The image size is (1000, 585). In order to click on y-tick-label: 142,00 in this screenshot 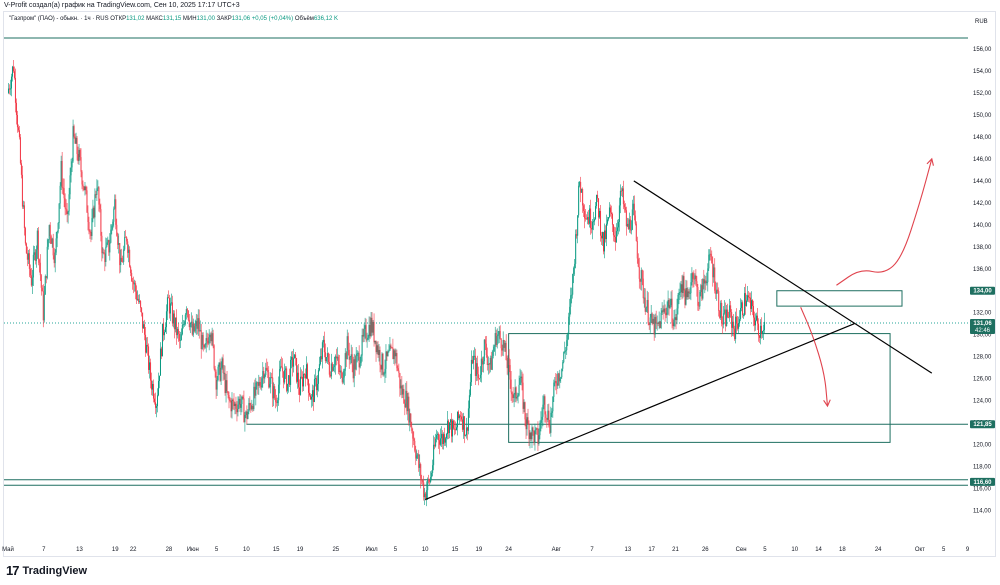, I will do `click(982, 204)`.